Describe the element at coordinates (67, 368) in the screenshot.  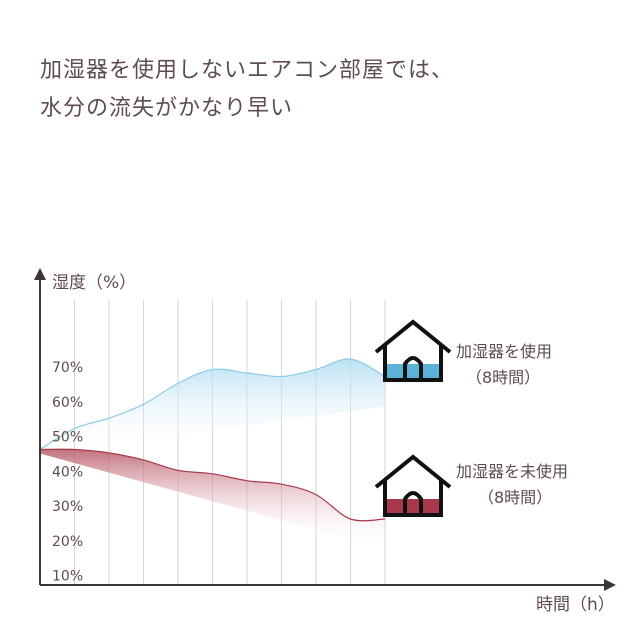
I see `y-tick-label: 70%` at that location.